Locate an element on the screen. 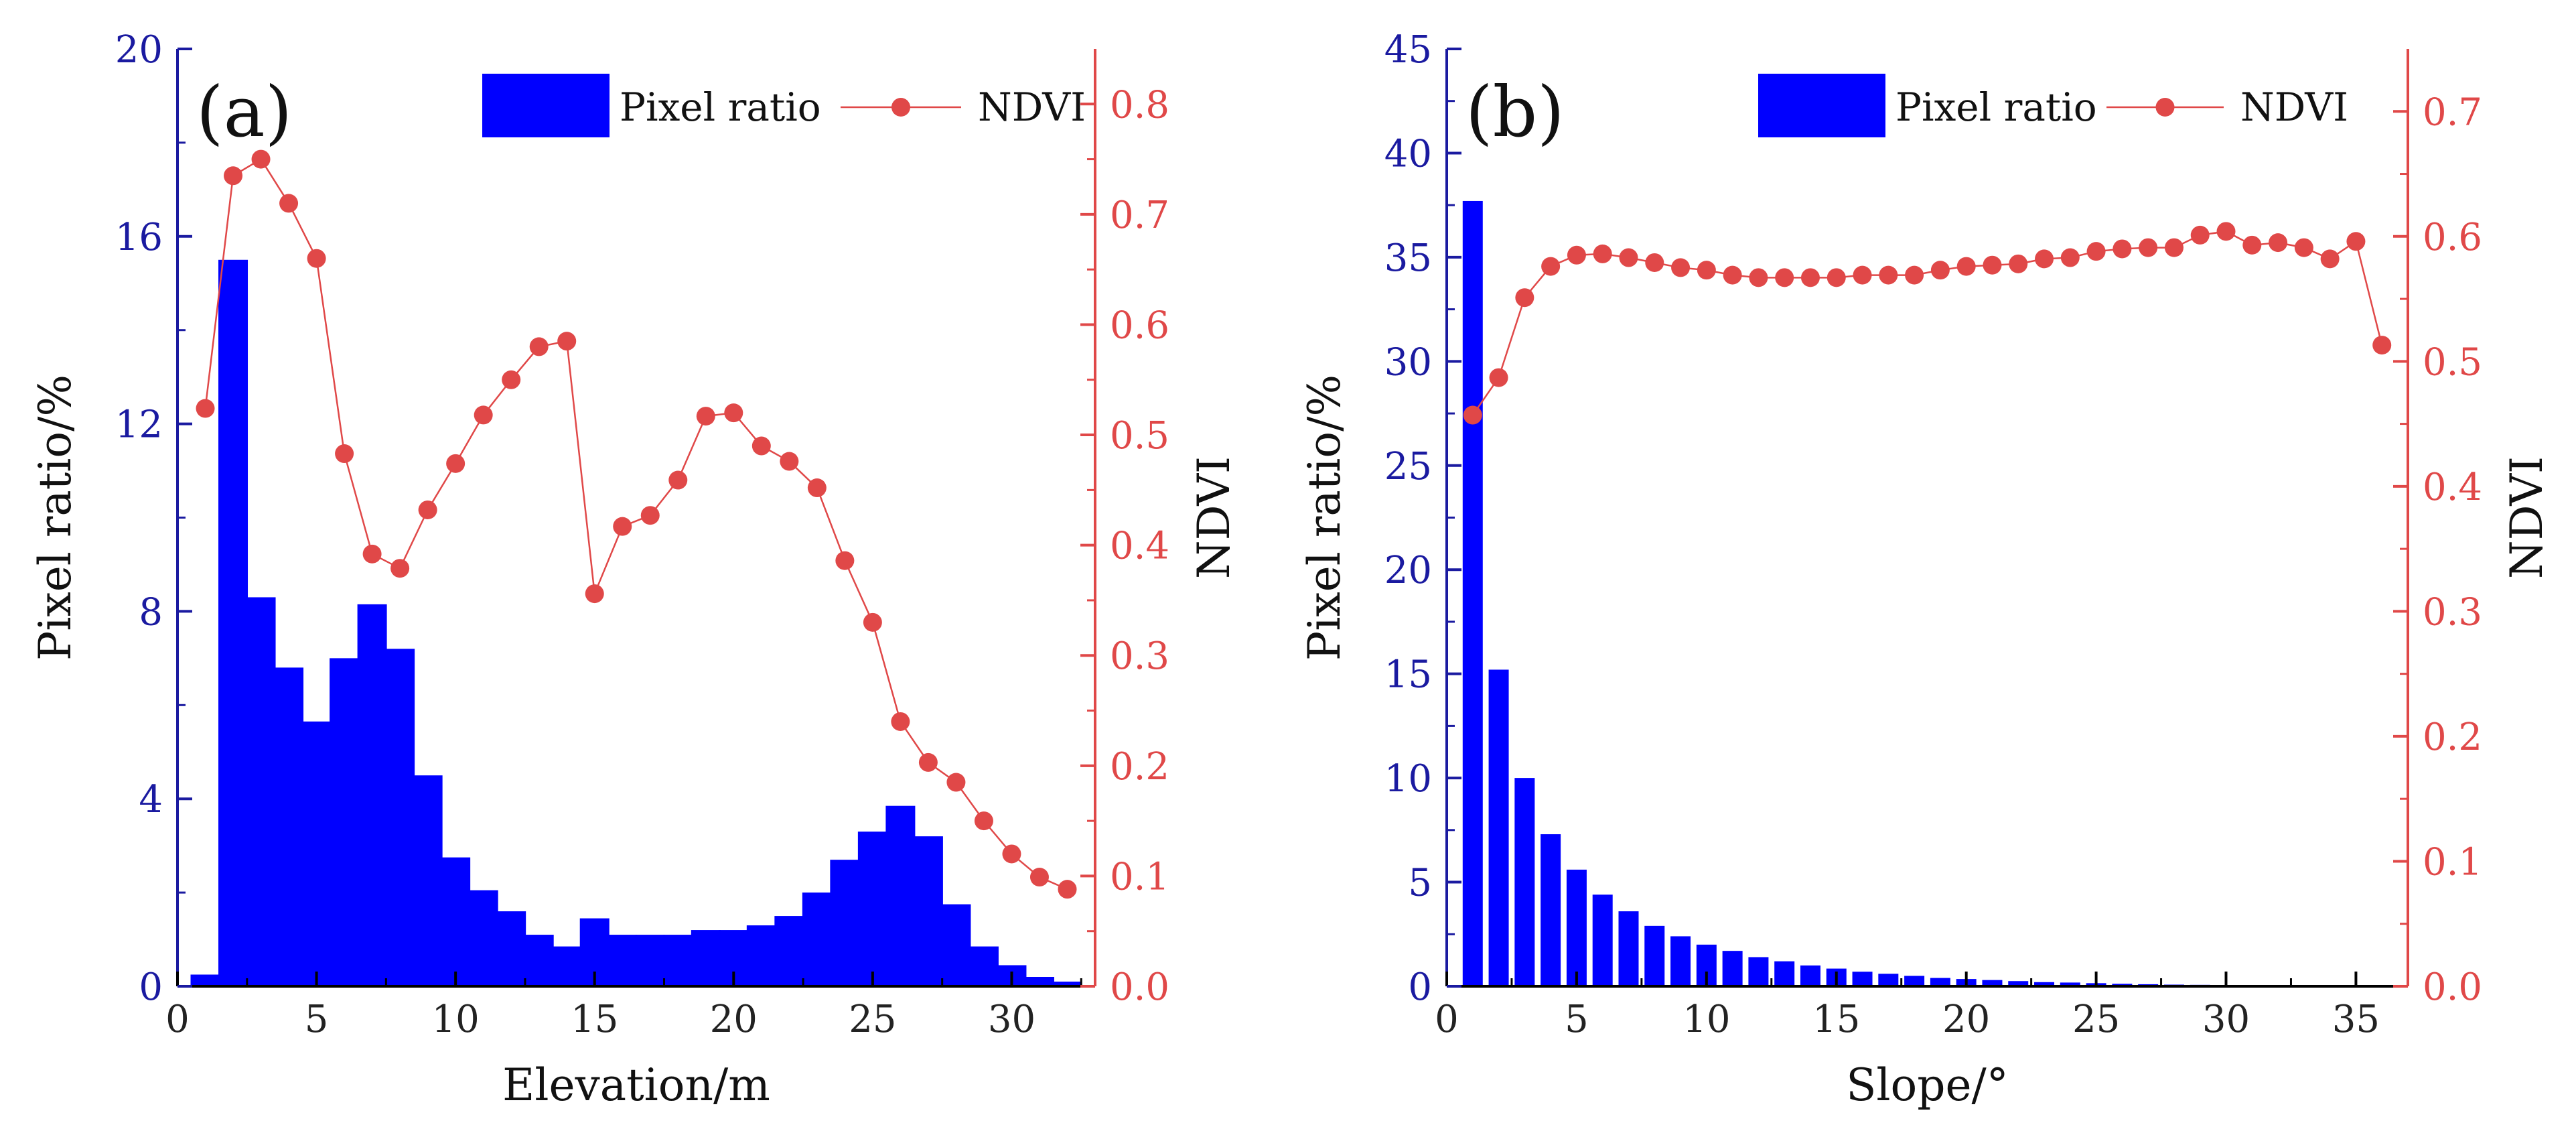 The width and height of the screenshot is (2576, 1127). right-y-tick-label: 0.2 is located at coordinates (2452, 738).